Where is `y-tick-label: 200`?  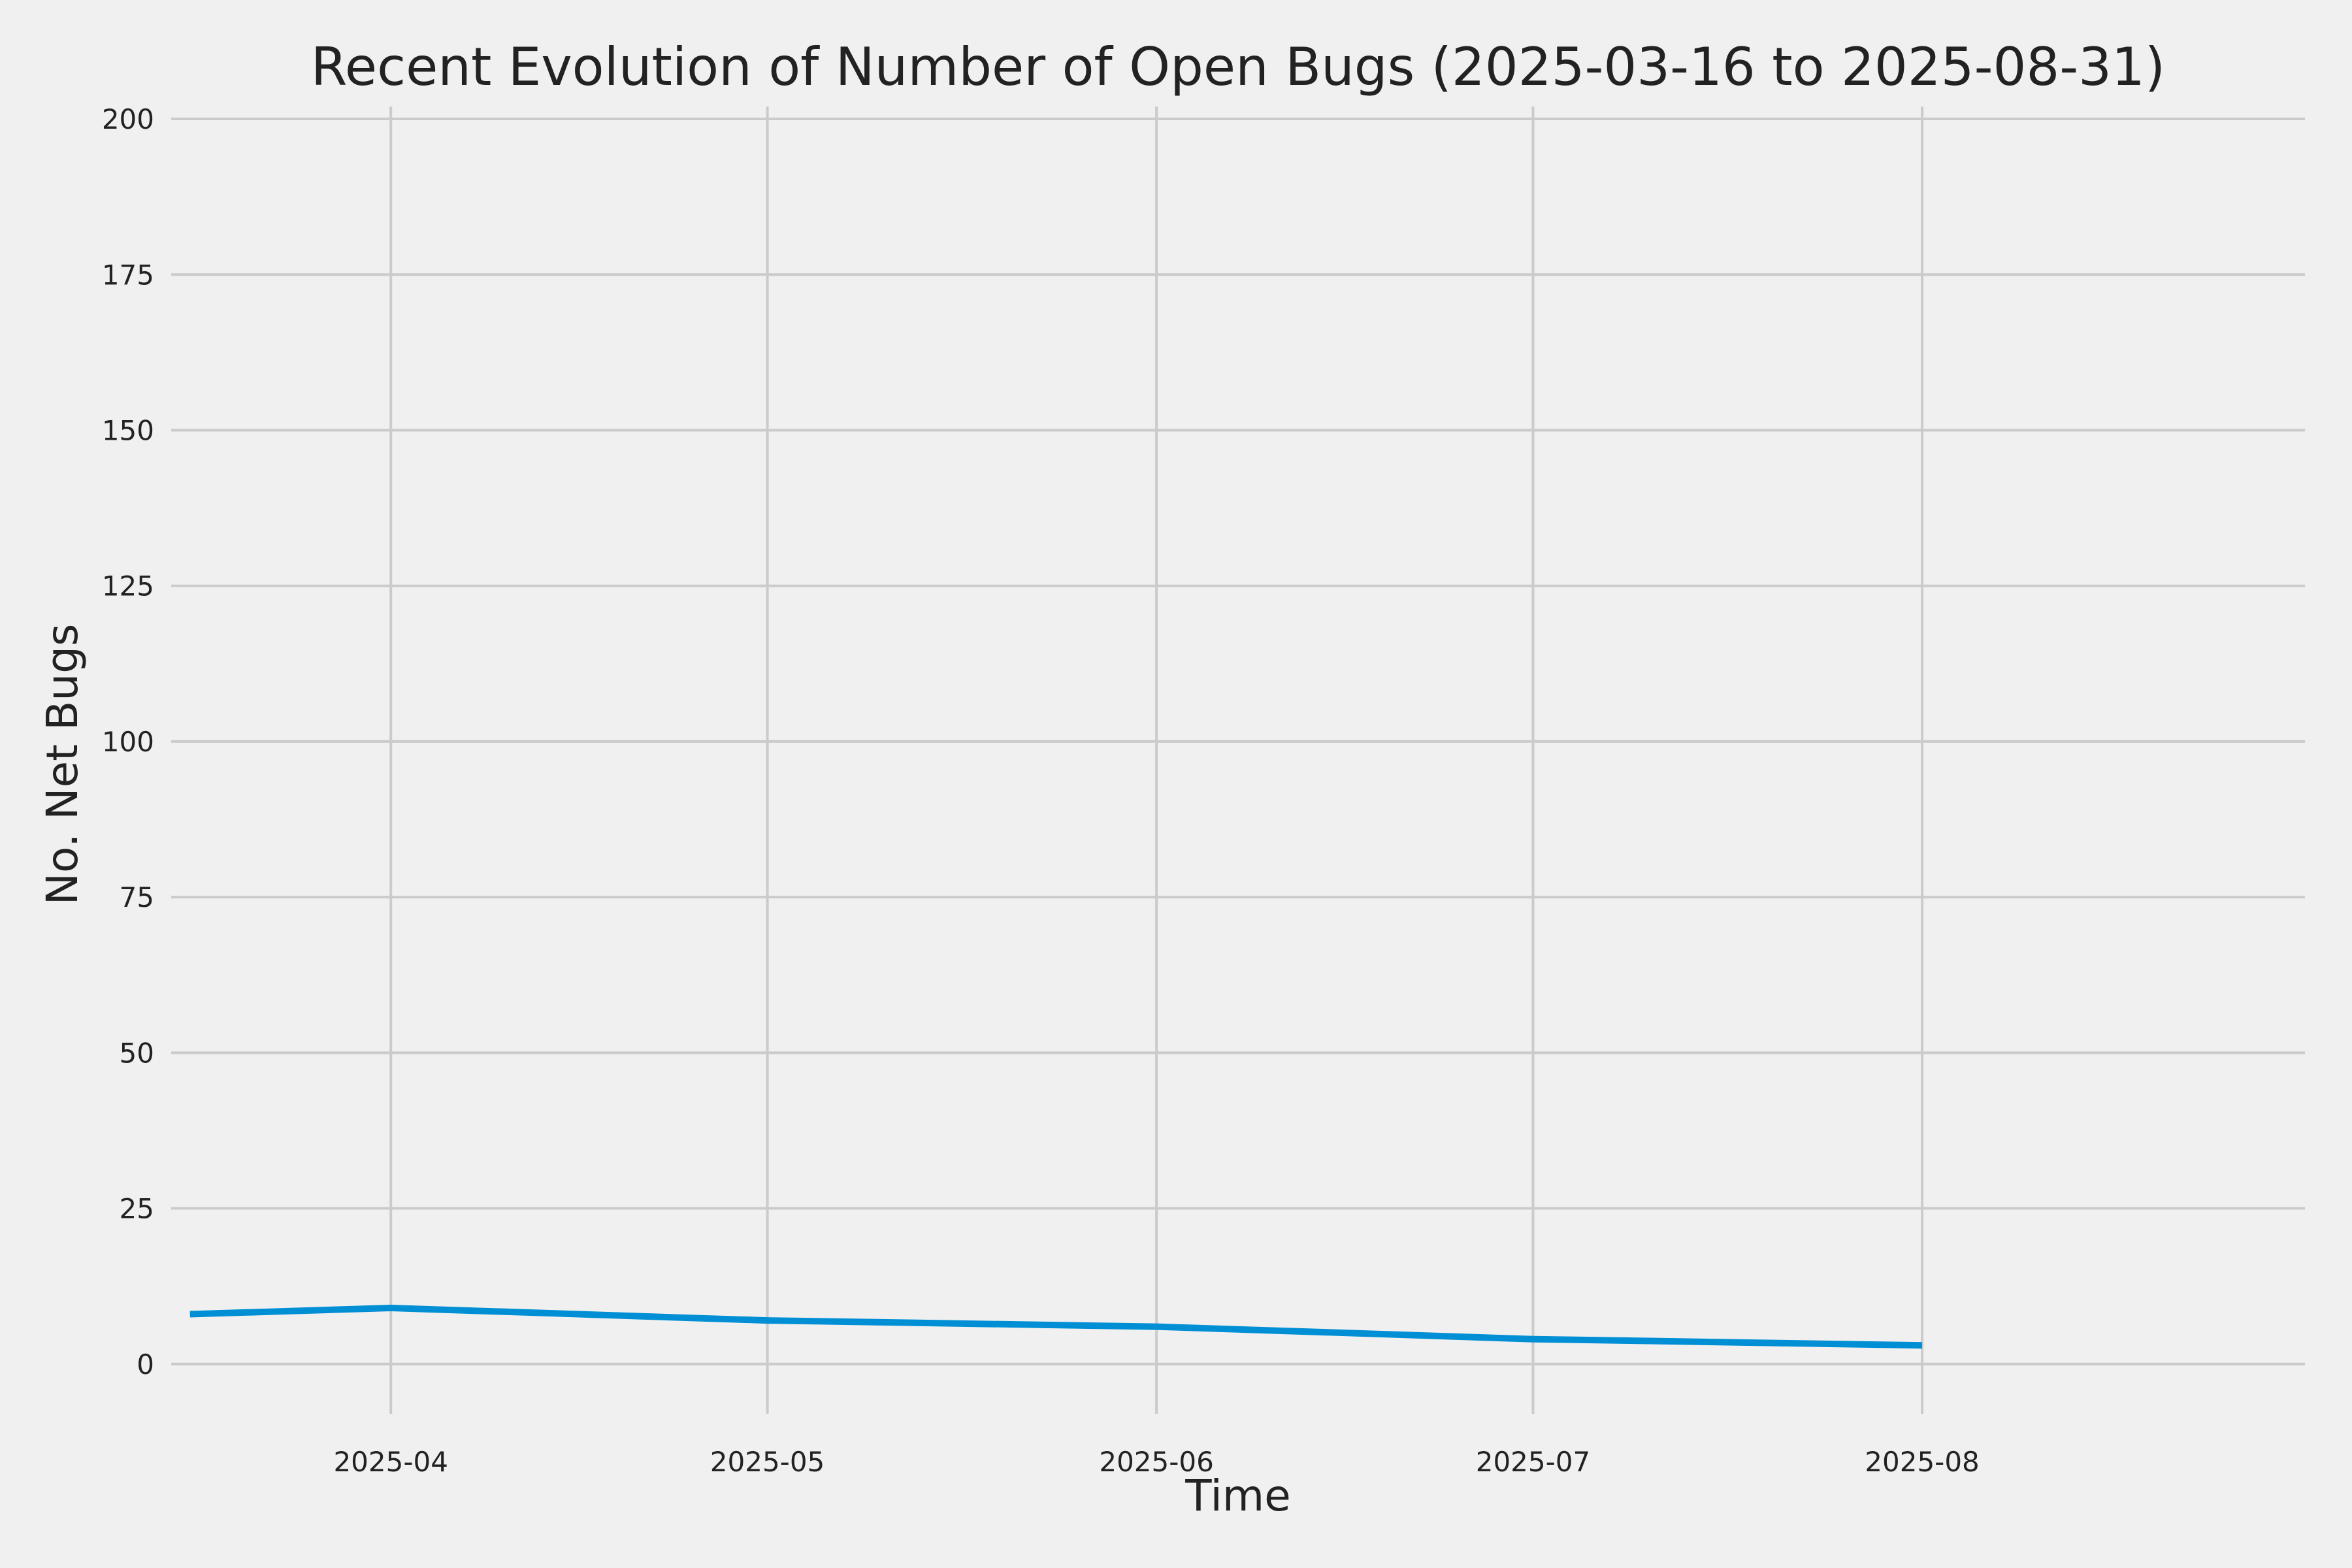 y-tick-label: 200 is located at coordinates (128, 119).